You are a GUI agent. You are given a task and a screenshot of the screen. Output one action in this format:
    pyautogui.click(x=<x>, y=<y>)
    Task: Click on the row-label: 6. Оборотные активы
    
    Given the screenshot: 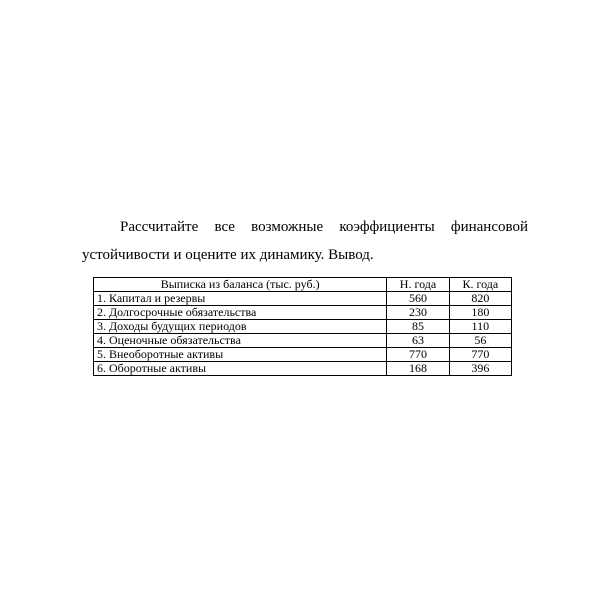 What is the action you would take?
    pyautogui.click(x=240, y=368)
    